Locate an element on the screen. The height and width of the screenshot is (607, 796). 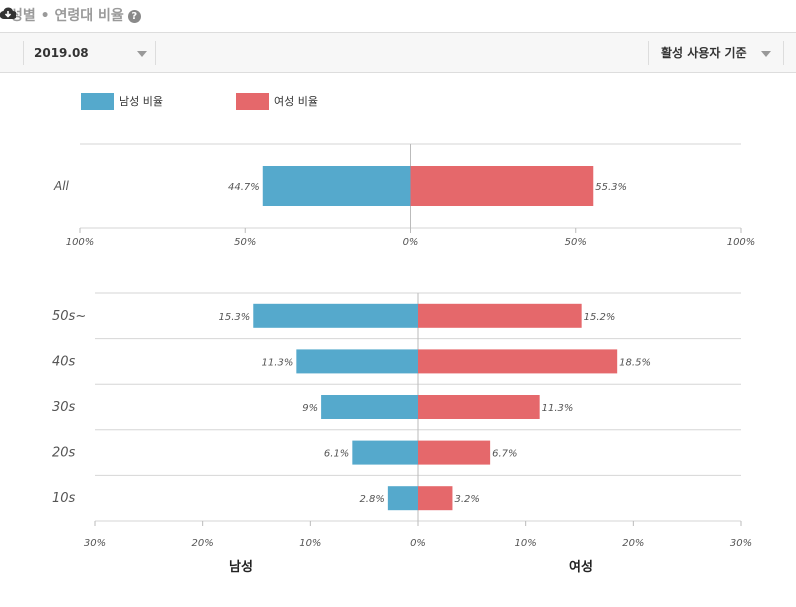
basis-select: 활성 사용자 기준 is located at coordinates (716, 53).